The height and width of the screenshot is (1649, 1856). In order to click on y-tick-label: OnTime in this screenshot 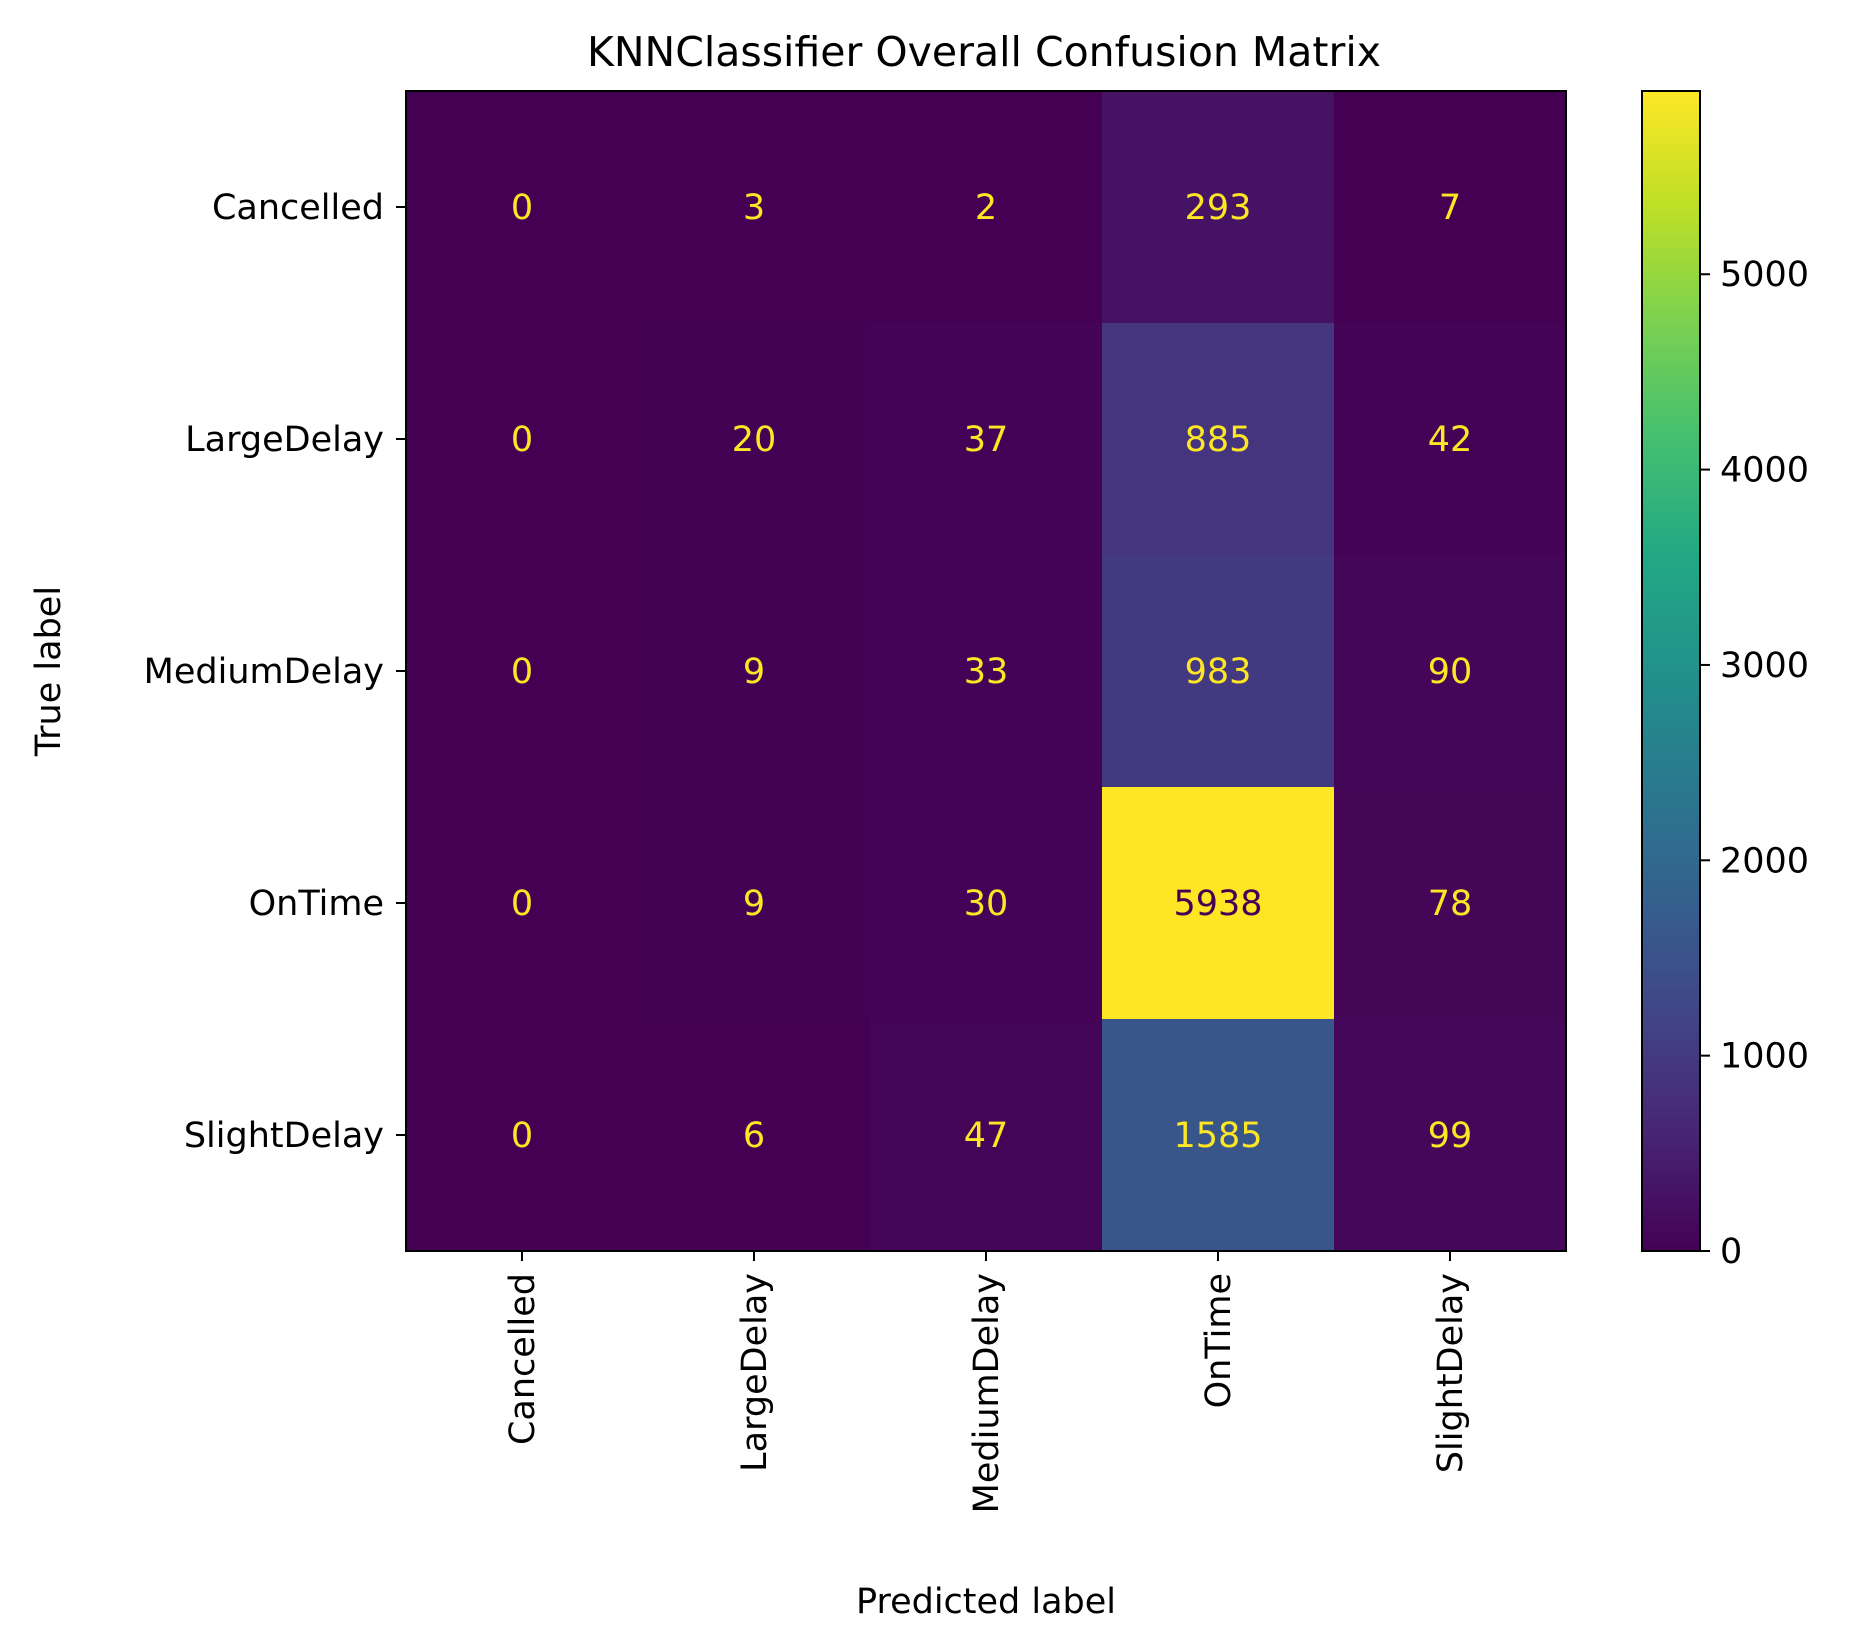, I will do `click(316, 904)`.